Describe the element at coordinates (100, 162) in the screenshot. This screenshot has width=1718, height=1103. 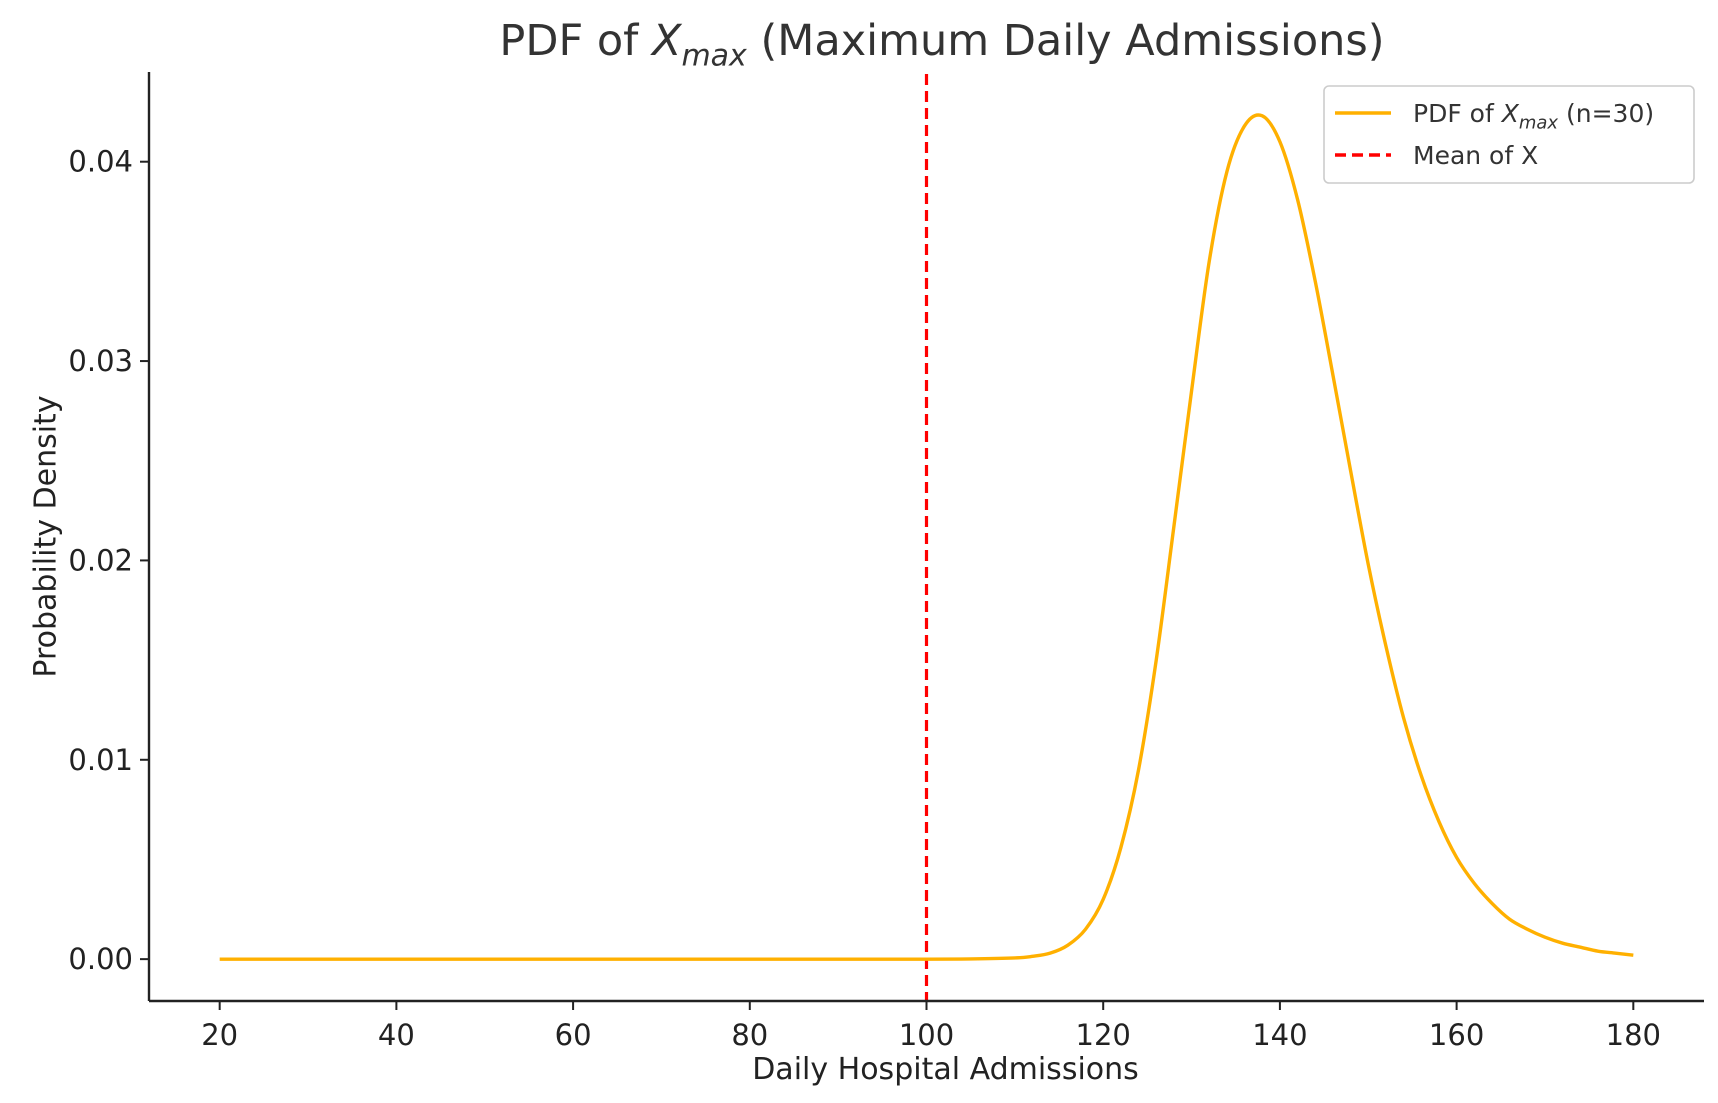
I see `y-tick-label: 0.04` at that location.